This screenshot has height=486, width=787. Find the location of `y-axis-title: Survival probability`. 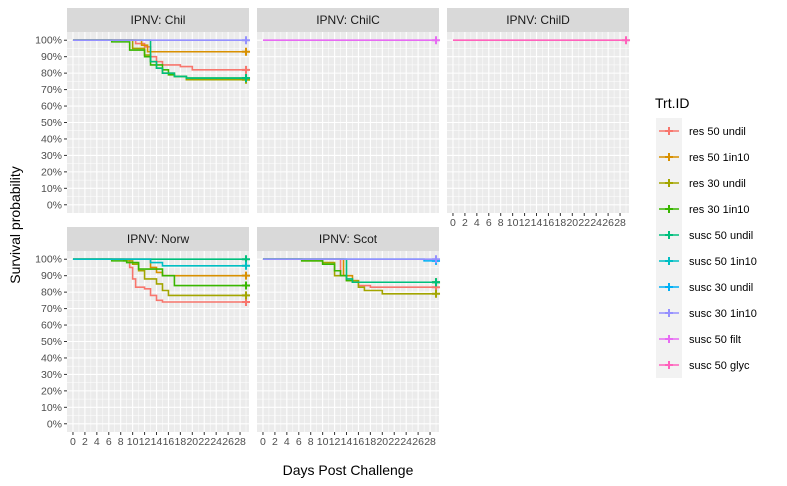

y-axis-title: Survival probability is located at coordinates (15, 225).